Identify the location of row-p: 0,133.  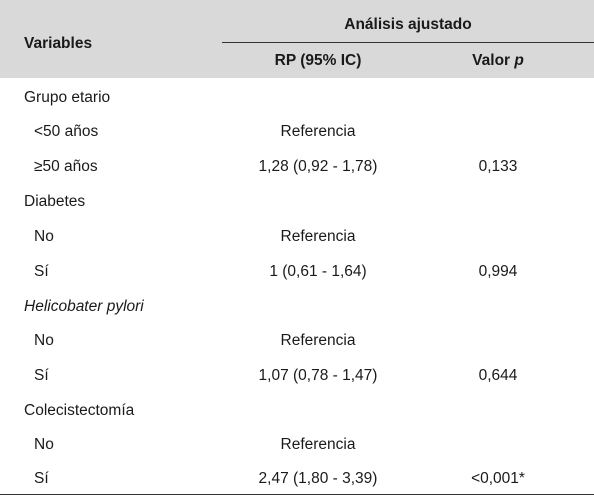
(498, 166).